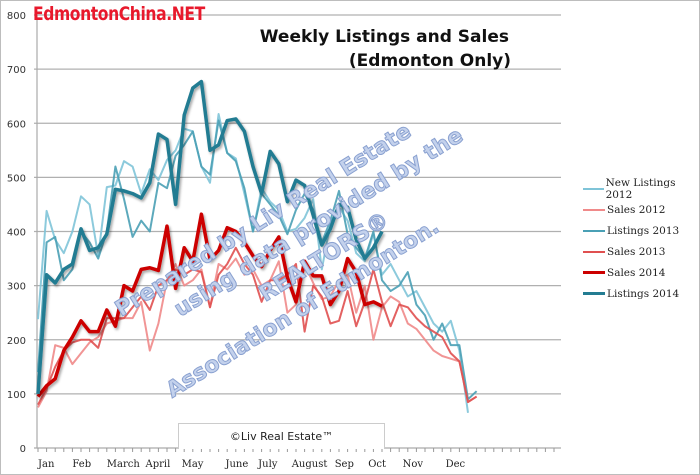  I want to click on x-tick-label: Jan, so click(46, 464).